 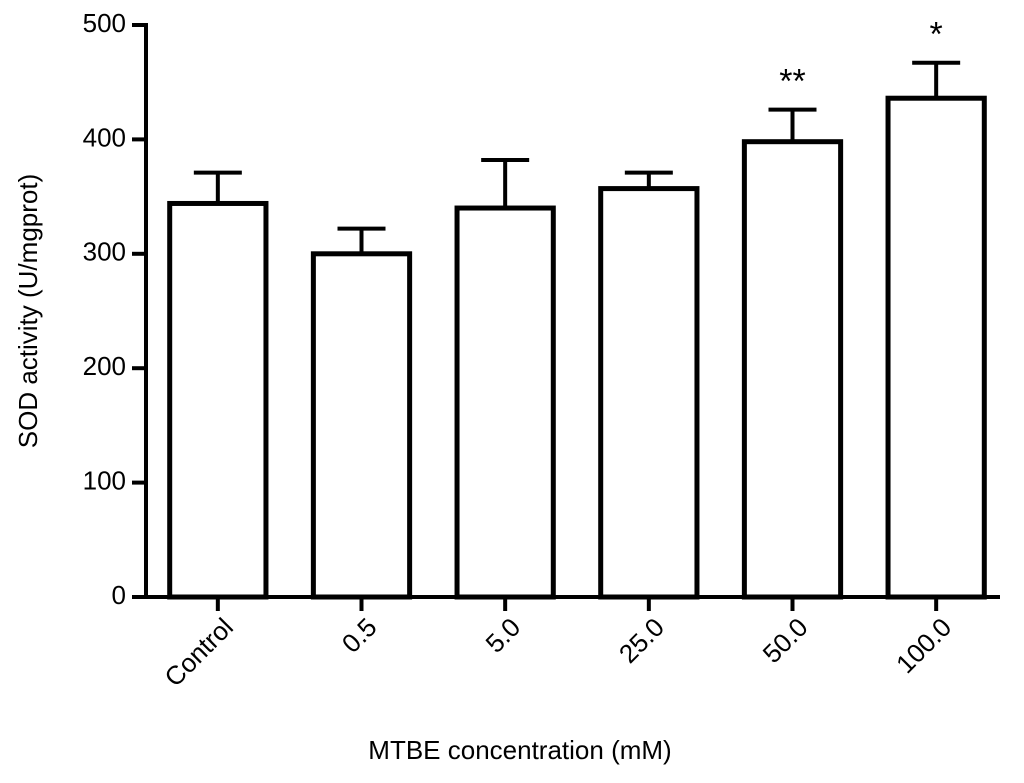 What do you see at coordinates (785, 640) in the screenshot?
I see `x-tick-label: 50.0` at bounding box center [785, 640].